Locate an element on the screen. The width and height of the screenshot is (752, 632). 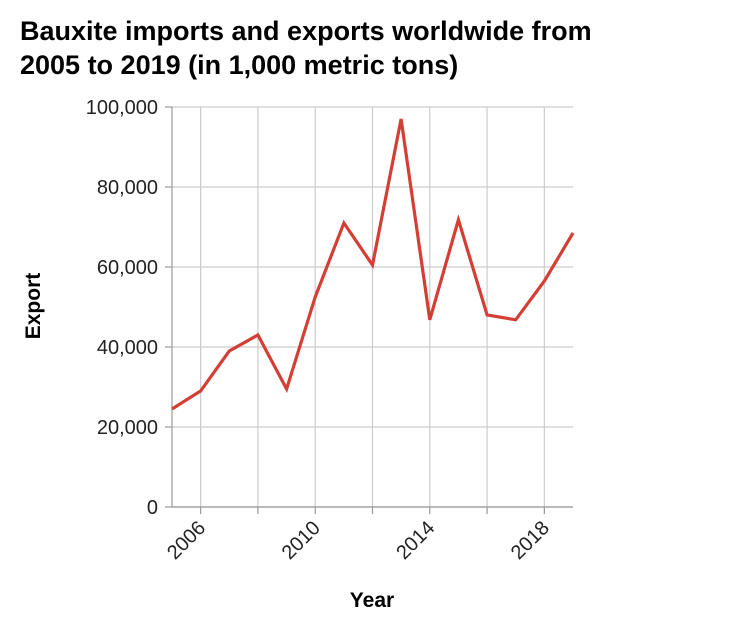
y-tick-label: 0 is located at coordinates (152, 508).